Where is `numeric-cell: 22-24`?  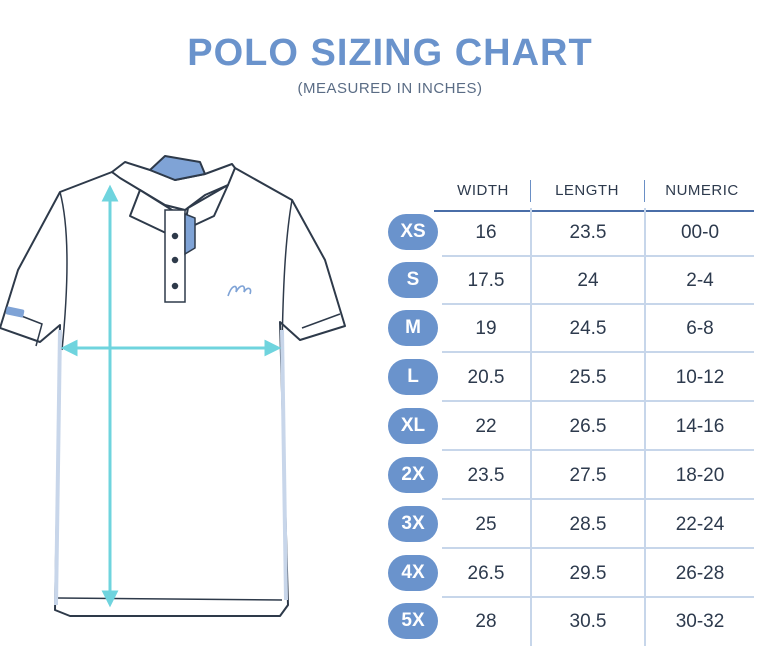
numeric-cell: 22-24 is located at coordinates (700, 524).